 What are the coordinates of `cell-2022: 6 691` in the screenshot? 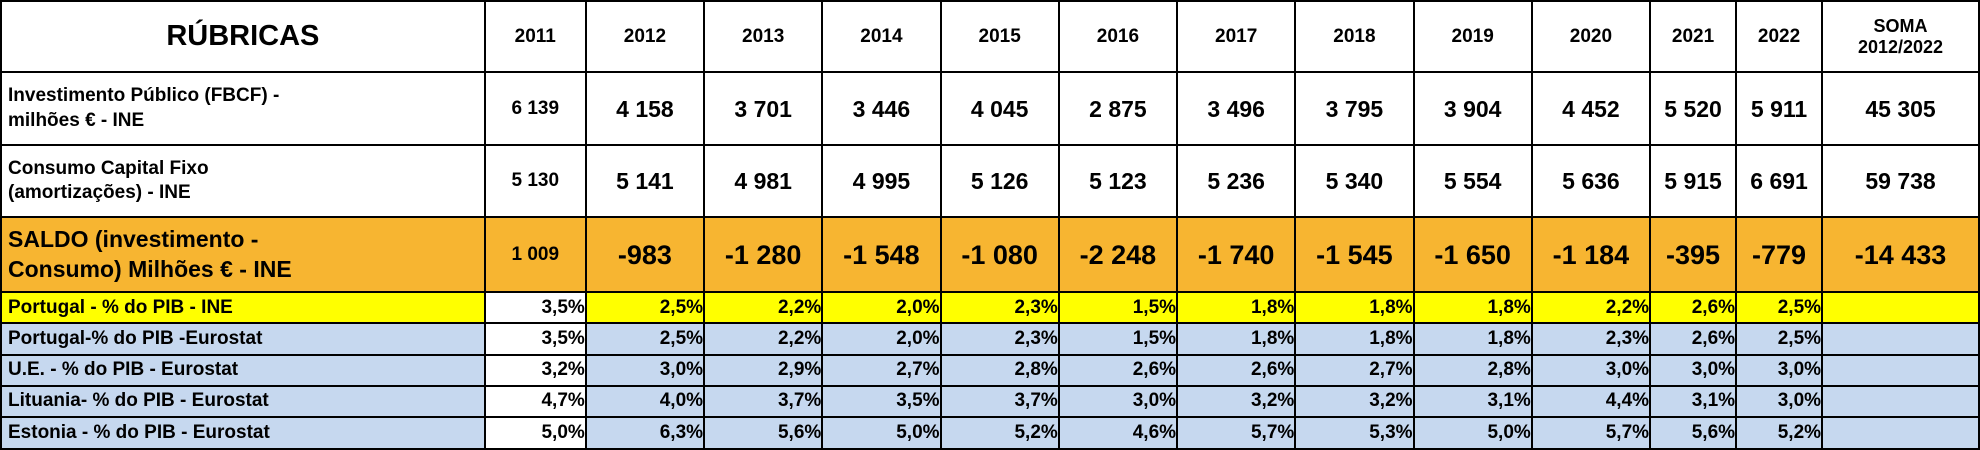 It's located at (1779, 181).